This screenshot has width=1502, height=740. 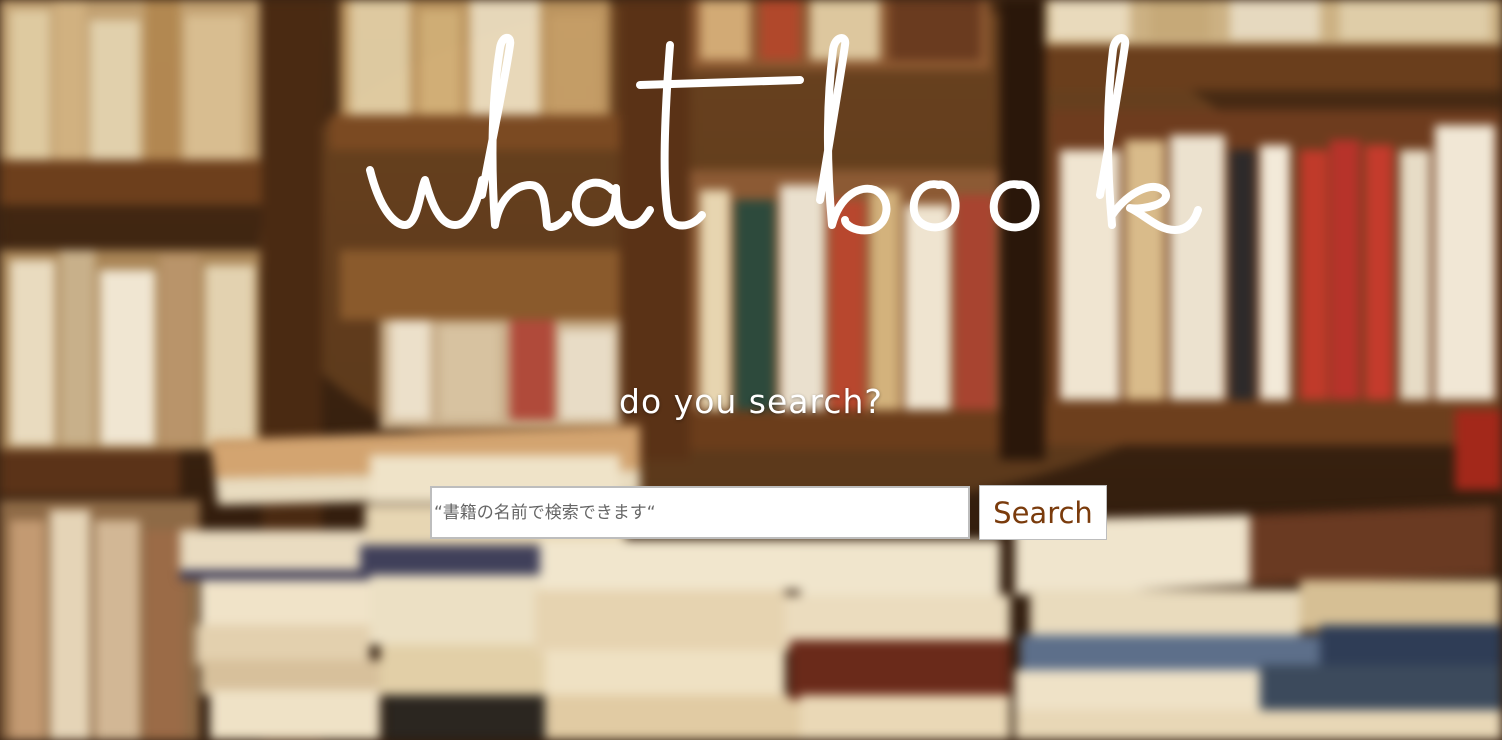 What do you see at coordinates (700, 512) in the screenshot?
I see `book-search-input` at bounding box center [700, 512].